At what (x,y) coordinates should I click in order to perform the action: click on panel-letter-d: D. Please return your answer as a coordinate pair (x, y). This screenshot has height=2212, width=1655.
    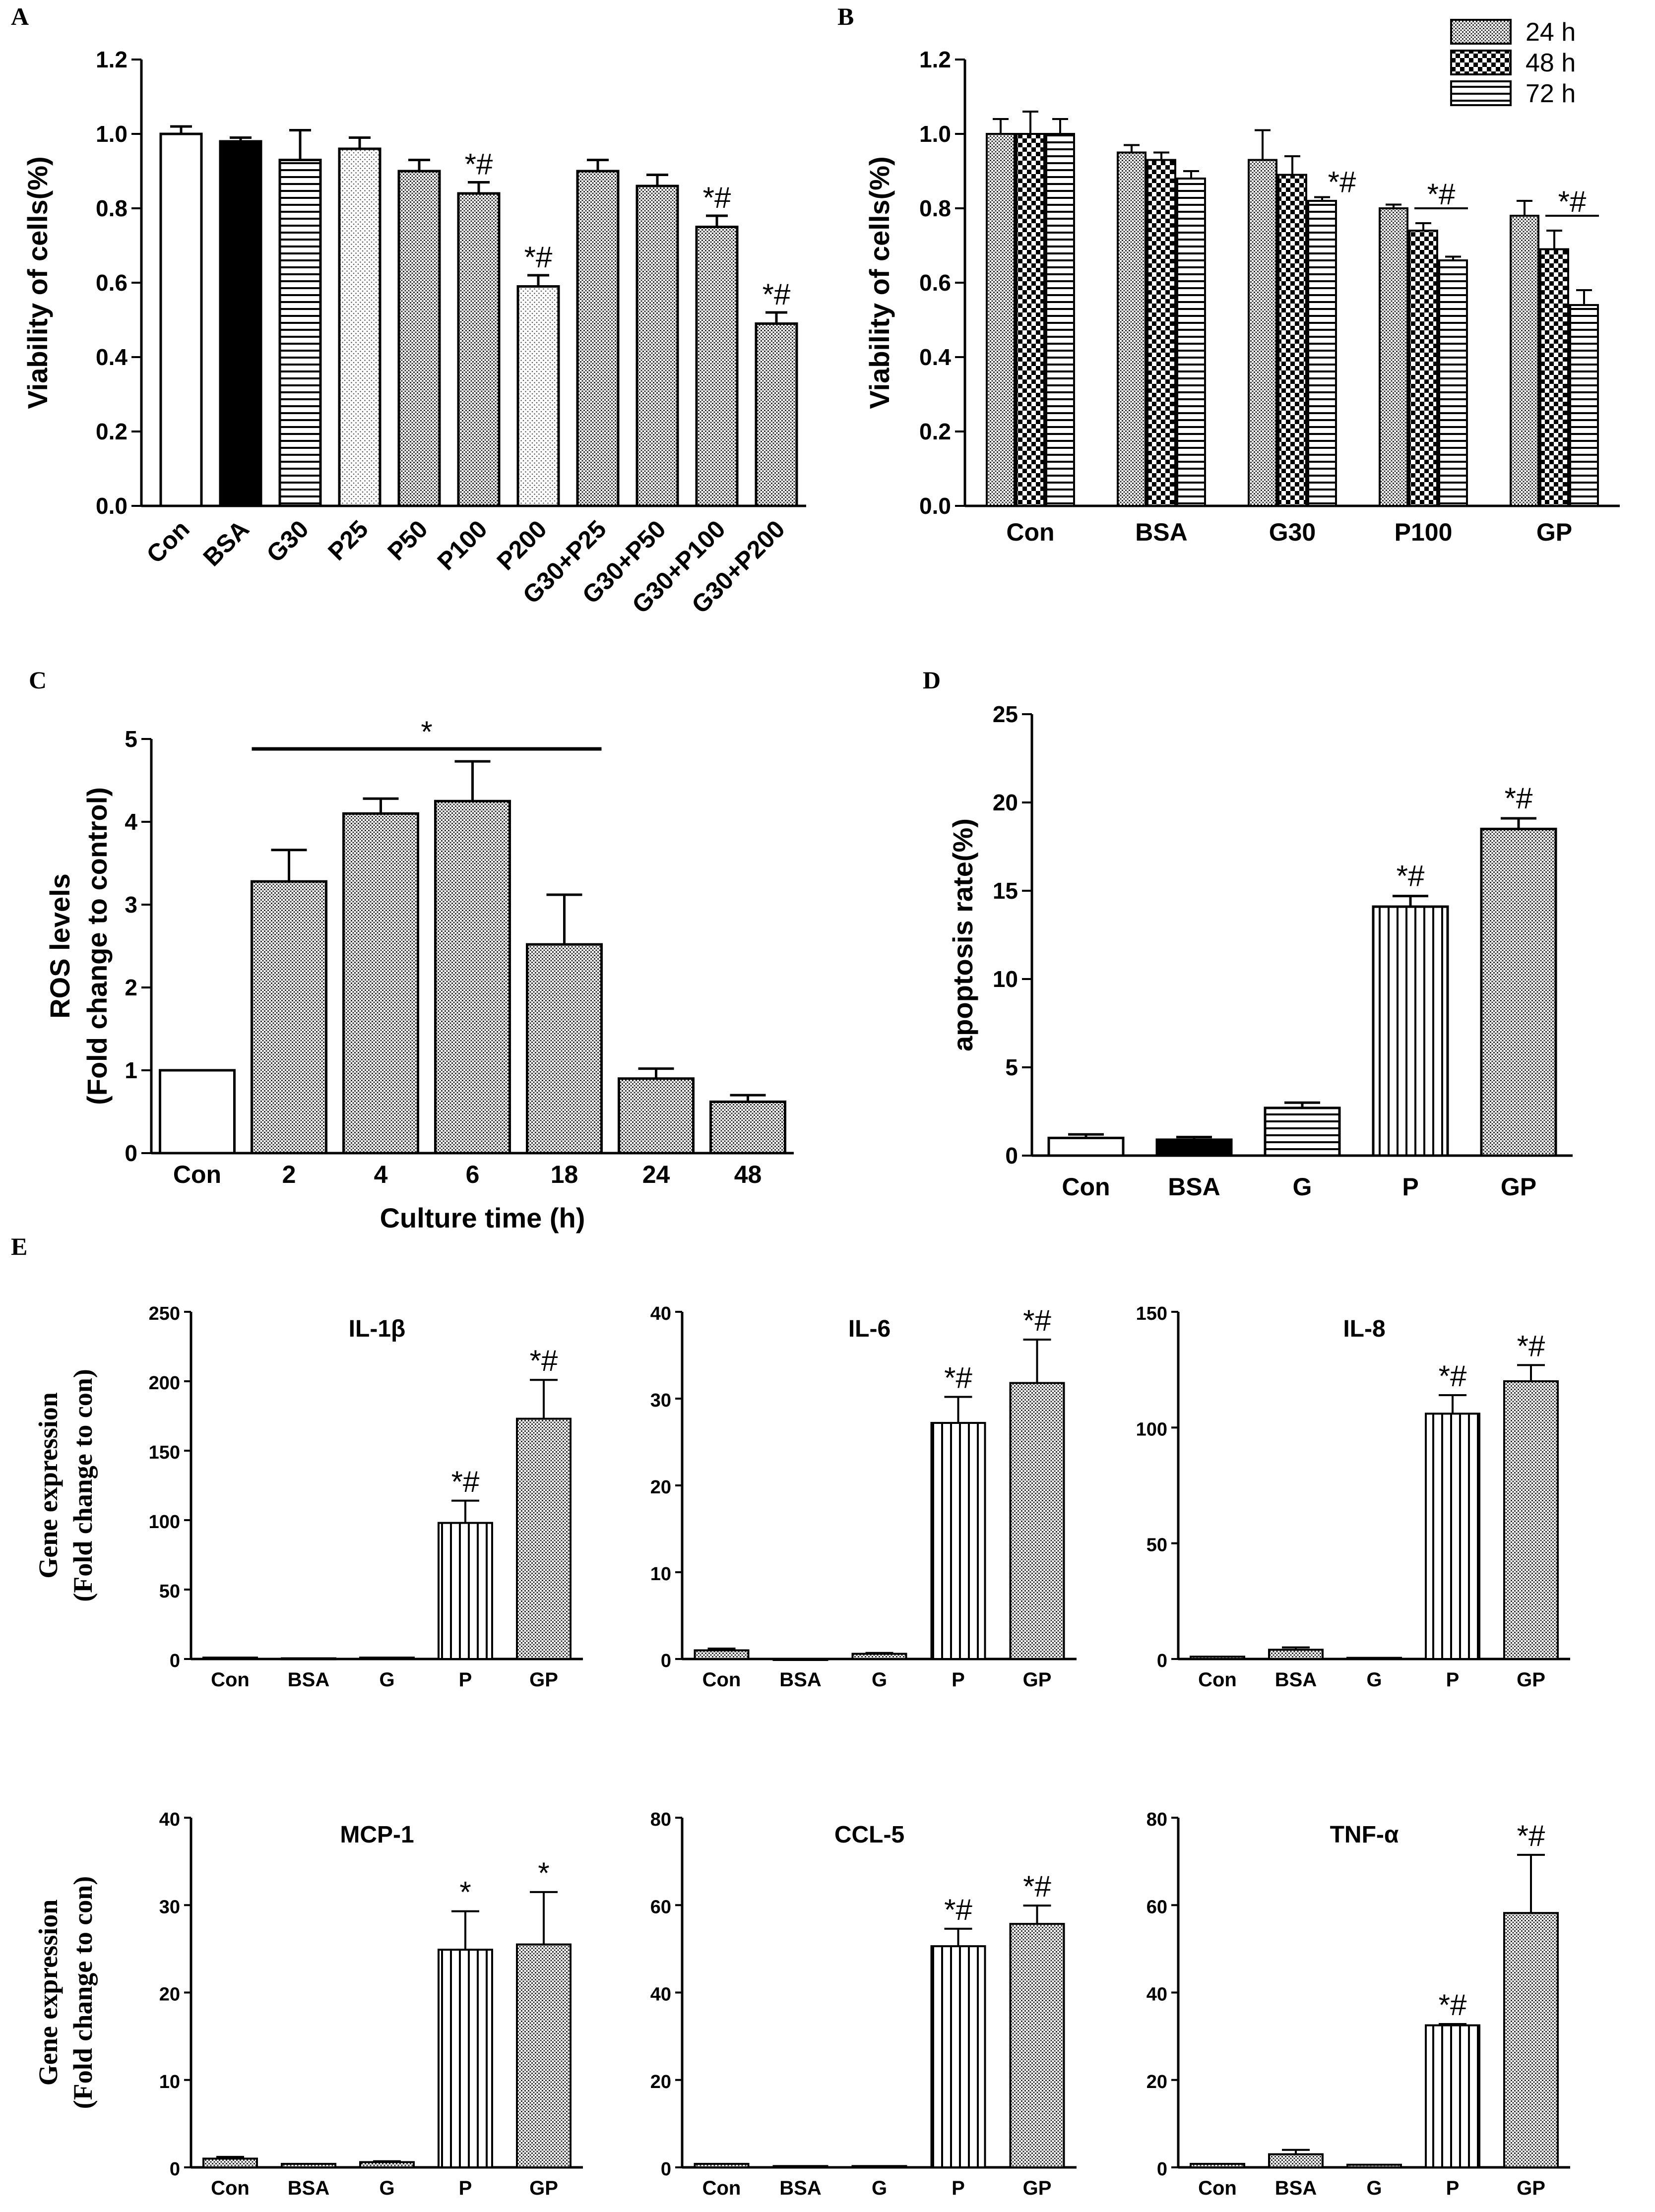
    Looking at the image, I should click on (932, 680).